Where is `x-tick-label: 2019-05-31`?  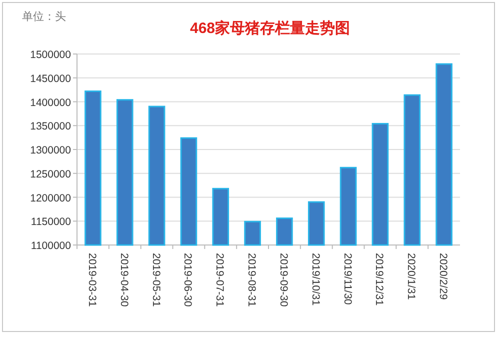 x-tick-label: 2019-05-31 is located at coordinates (156, 280).